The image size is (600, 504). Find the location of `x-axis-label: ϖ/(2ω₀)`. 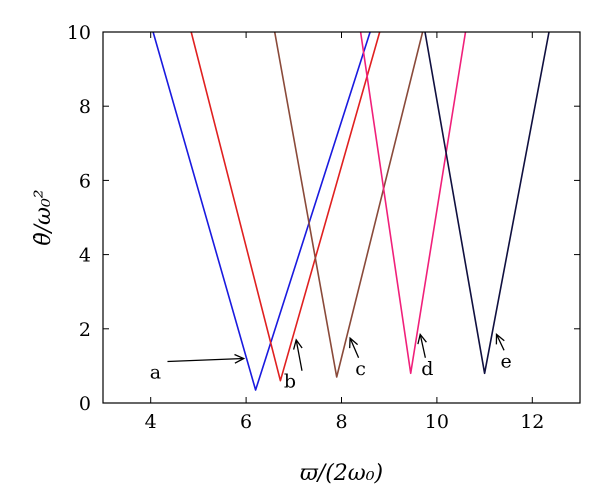

x-axis-label: ϖ/(2ω₀) is located at coordinates (341, 473).